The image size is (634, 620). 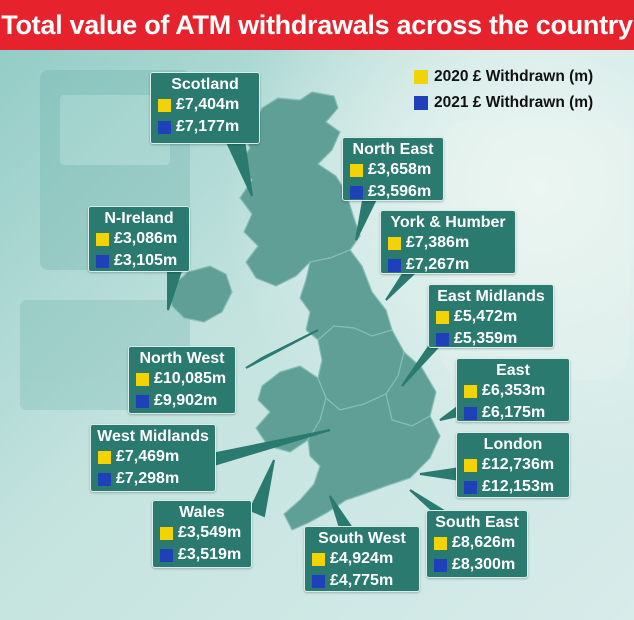 I want to click on value-row-2021: £6,175m, so click(x=513, y=413).